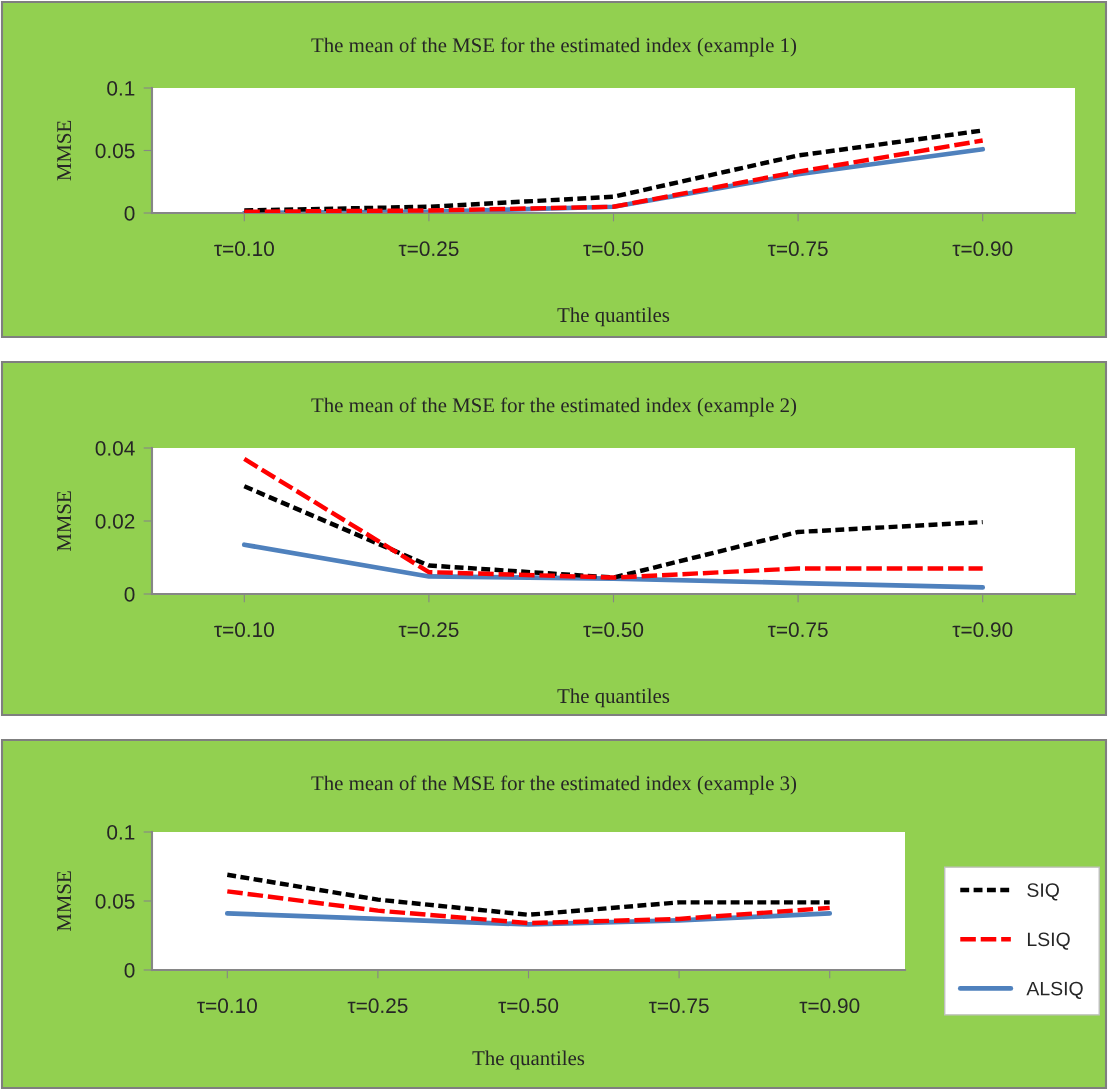  Describe the element at coordinates (1054, 990) in the screenshot. I see `legend-label: ALSIQ` at that location.